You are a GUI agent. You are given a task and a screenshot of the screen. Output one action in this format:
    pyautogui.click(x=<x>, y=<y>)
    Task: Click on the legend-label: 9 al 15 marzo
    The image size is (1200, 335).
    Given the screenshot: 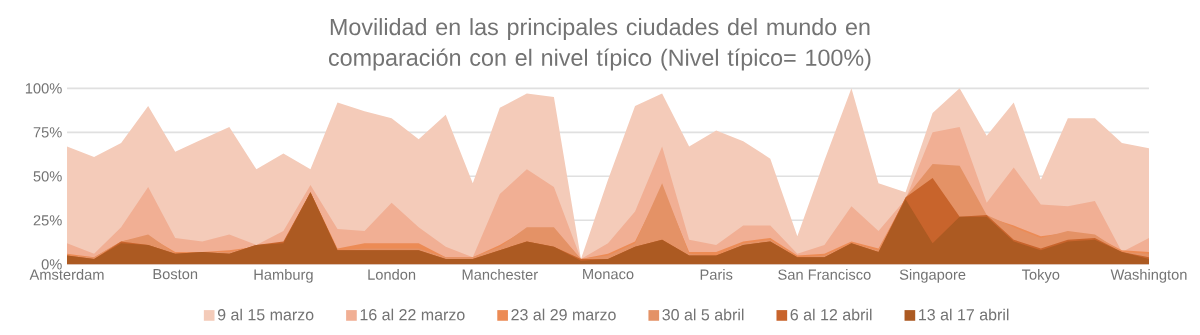 What is the action you would take?
    pyautogui.click(x=265, y=314)
    